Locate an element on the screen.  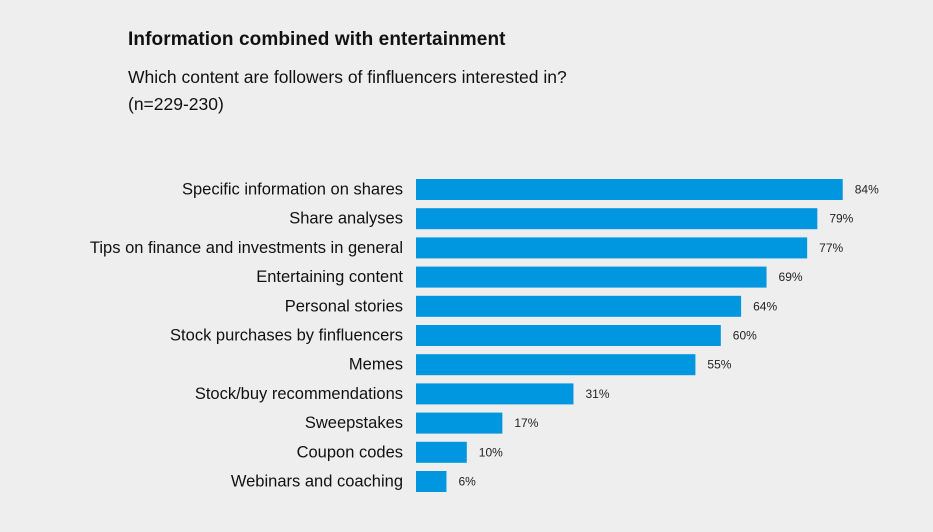
category-label: Share analyses is located at coordinates (346, 219).